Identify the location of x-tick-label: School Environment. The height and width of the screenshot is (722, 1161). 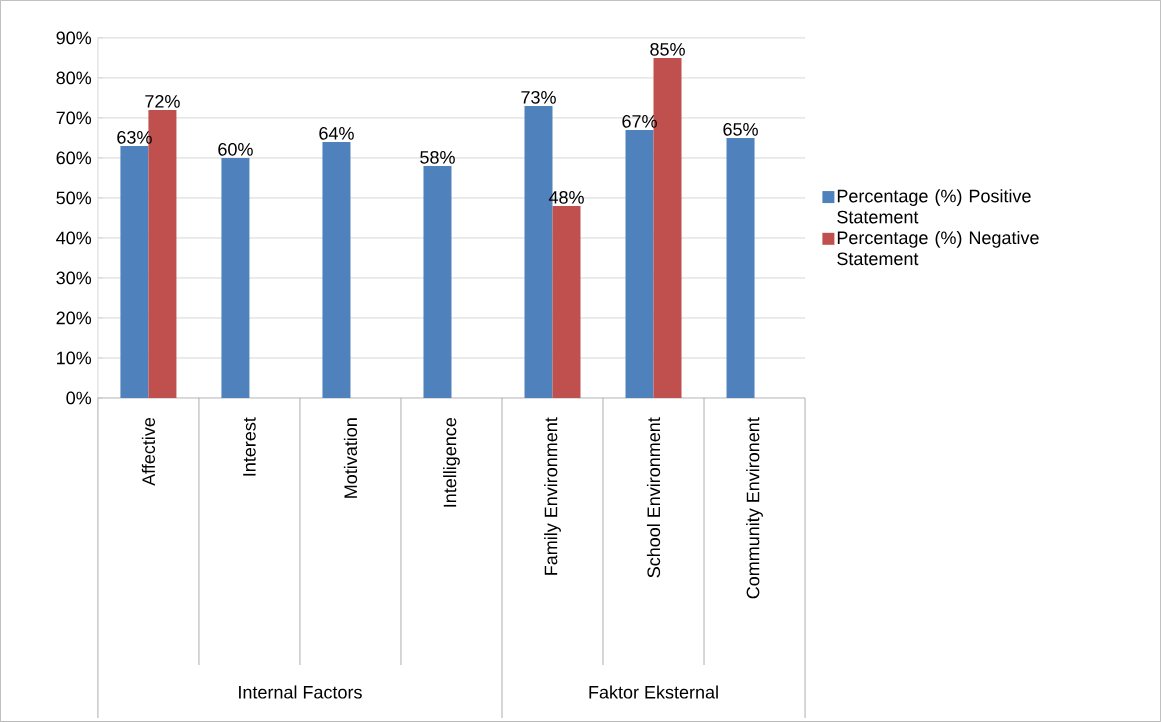
(653, 497).